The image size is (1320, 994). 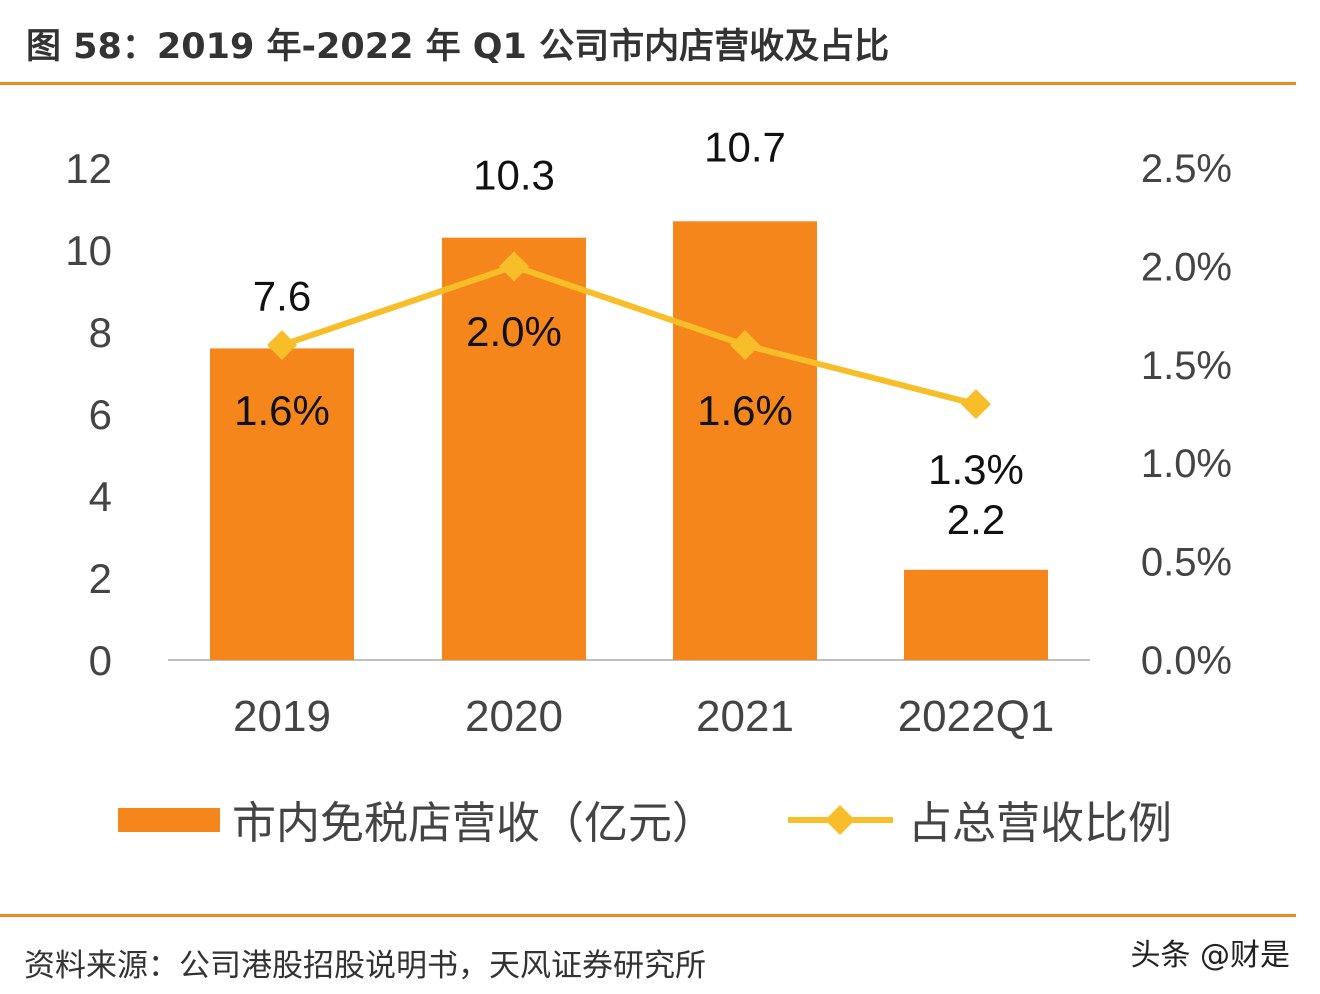 I want to click on right-tick-label: 0.0%, so click(x=1186, y=661).